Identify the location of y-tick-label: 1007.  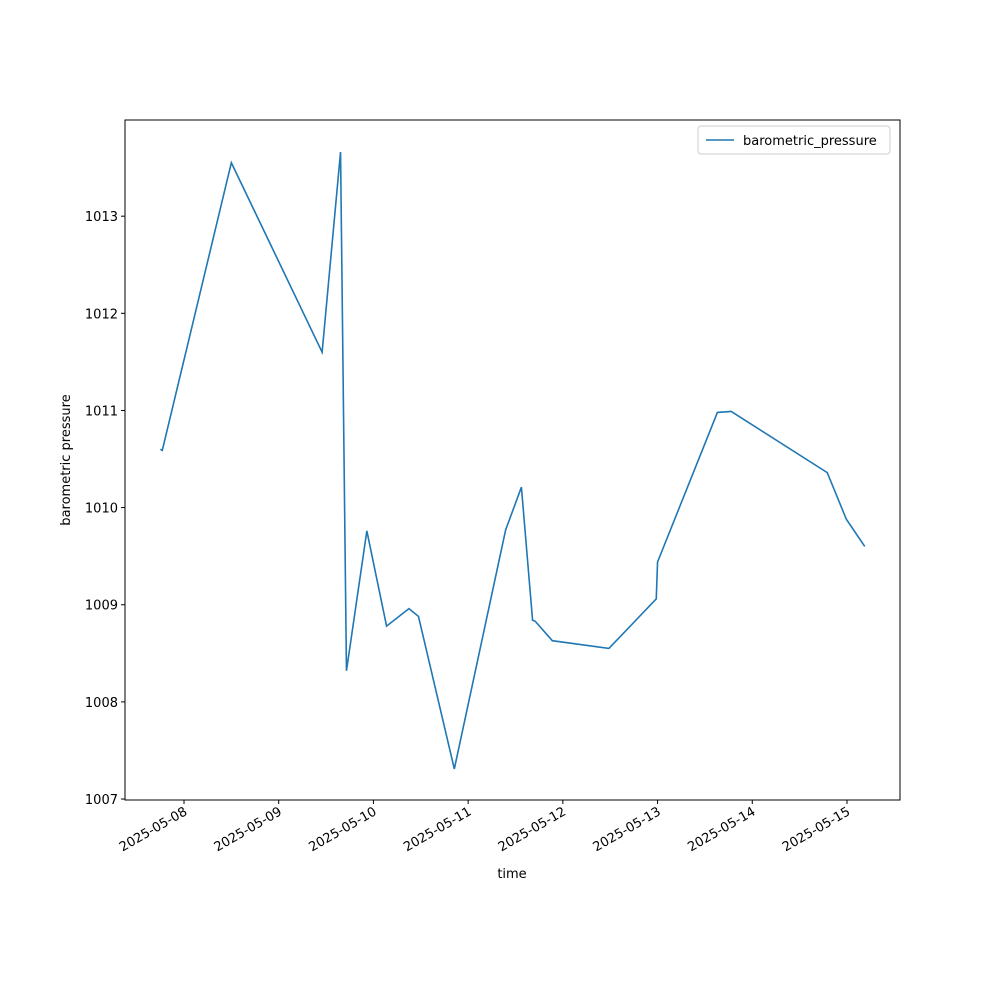
(101, 800).